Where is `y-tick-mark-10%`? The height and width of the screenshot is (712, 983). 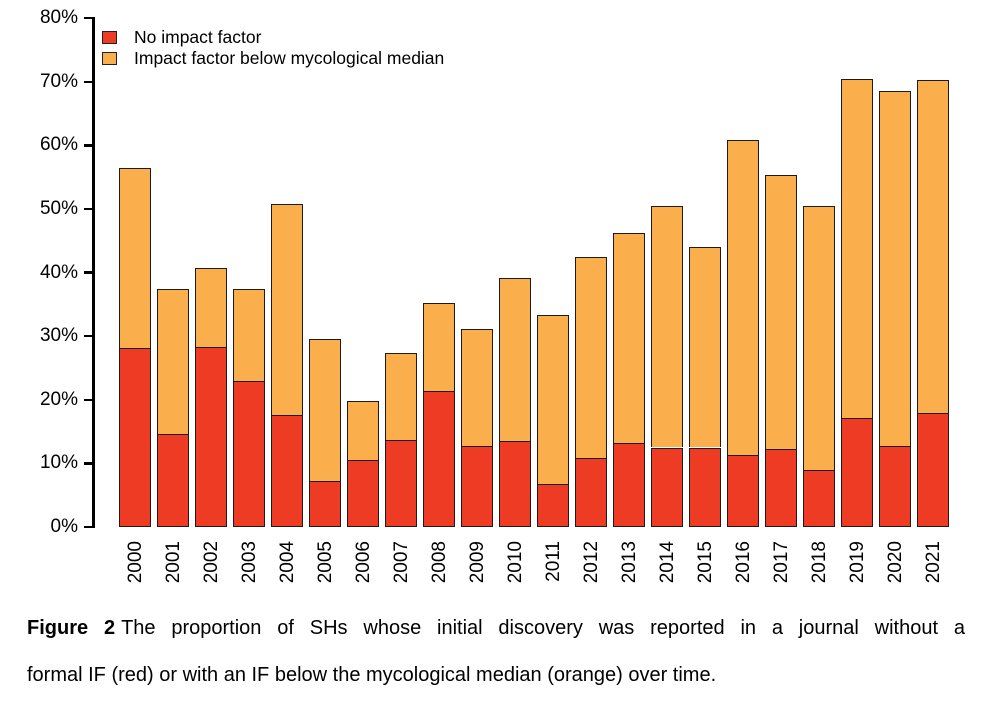 y-tick-mark-10% is located at coordinates (88, 463).